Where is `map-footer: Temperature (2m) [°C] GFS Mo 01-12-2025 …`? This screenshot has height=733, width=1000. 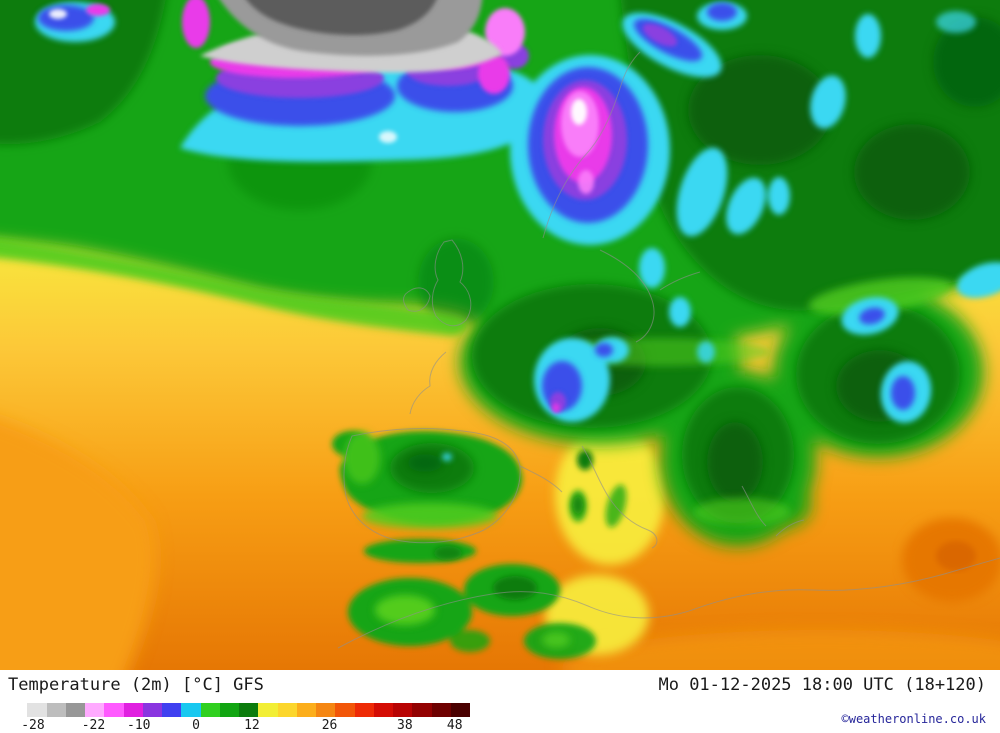 map-footer: Temperature (2m) [°C] GFS Mo 01-12-2025 … is located at coordinates (500, 701).